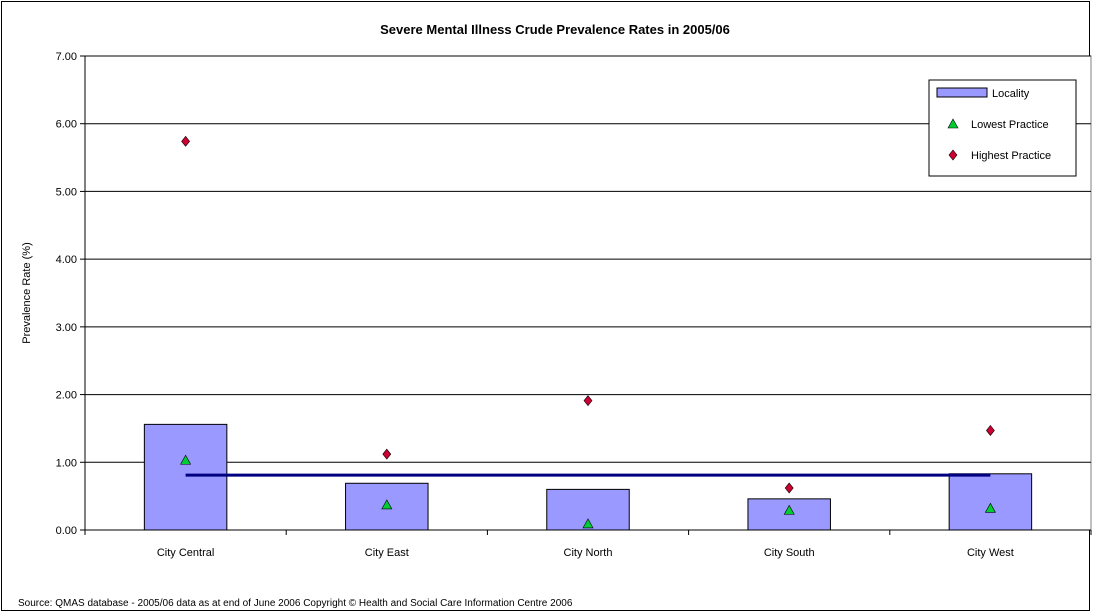 Image resolution: width=1093 pixels, height=614 pixels. I want to click on legend-swatch-lowest-practice, so click(953, 123).